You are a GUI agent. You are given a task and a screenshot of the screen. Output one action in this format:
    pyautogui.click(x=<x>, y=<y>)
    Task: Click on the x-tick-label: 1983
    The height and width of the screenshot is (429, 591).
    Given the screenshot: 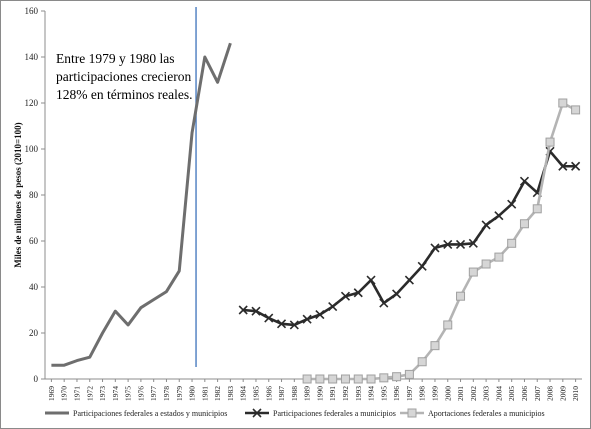 What is the action you would take?
    pyautogui.click(x=230, y=393)
    